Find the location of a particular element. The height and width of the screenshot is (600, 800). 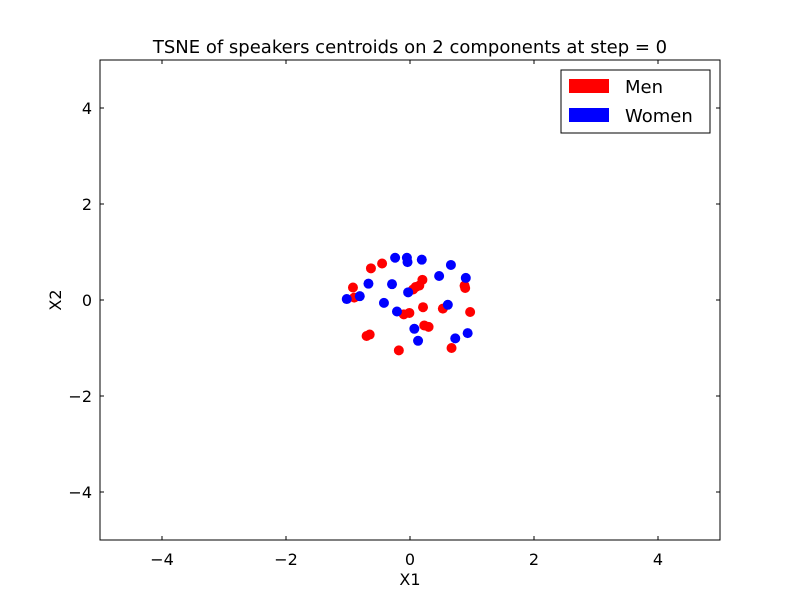

x-tick-label: 4 is located at coordinates (658, 559).